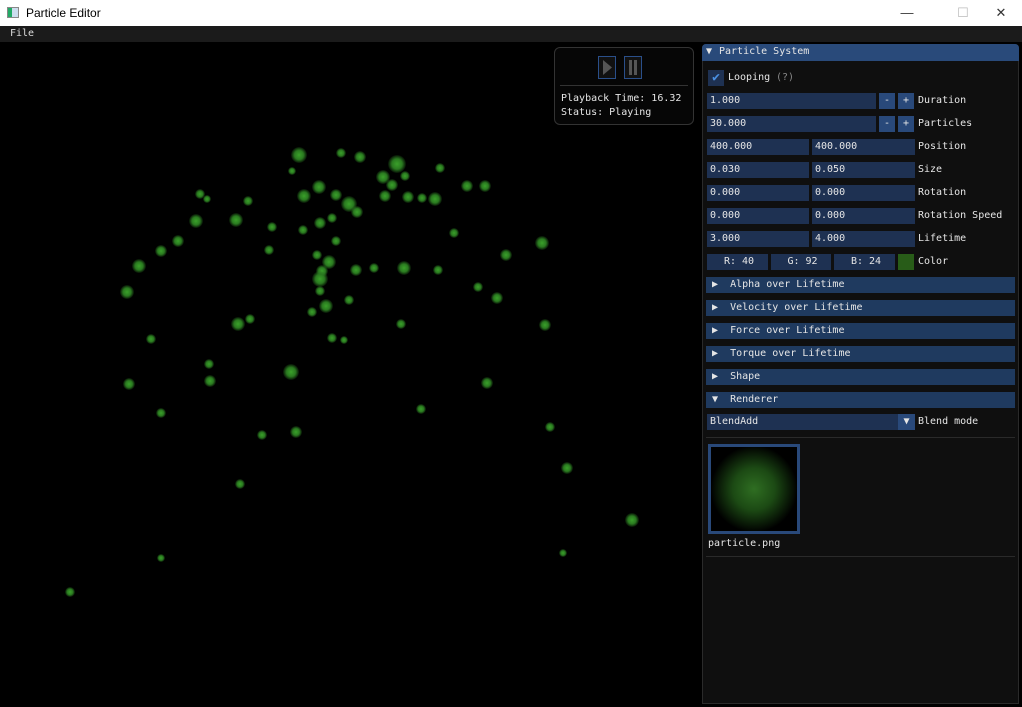 This screenshot has height=707, width=1022. What do you see at coordinates (607, 67) in the screenshot?
I see `play-button` at bounding box center [607, 67].